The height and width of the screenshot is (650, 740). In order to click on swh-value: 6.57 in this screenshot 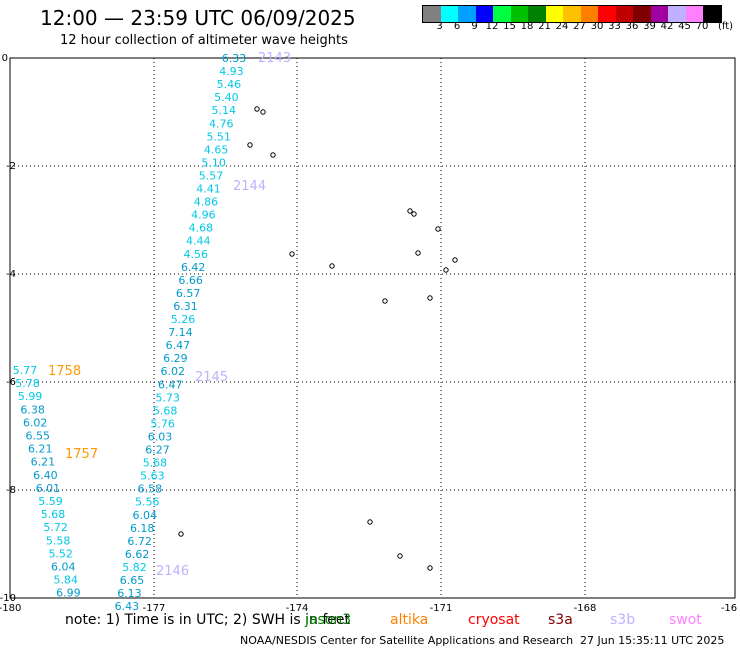, I will do `click(188, 293)`.